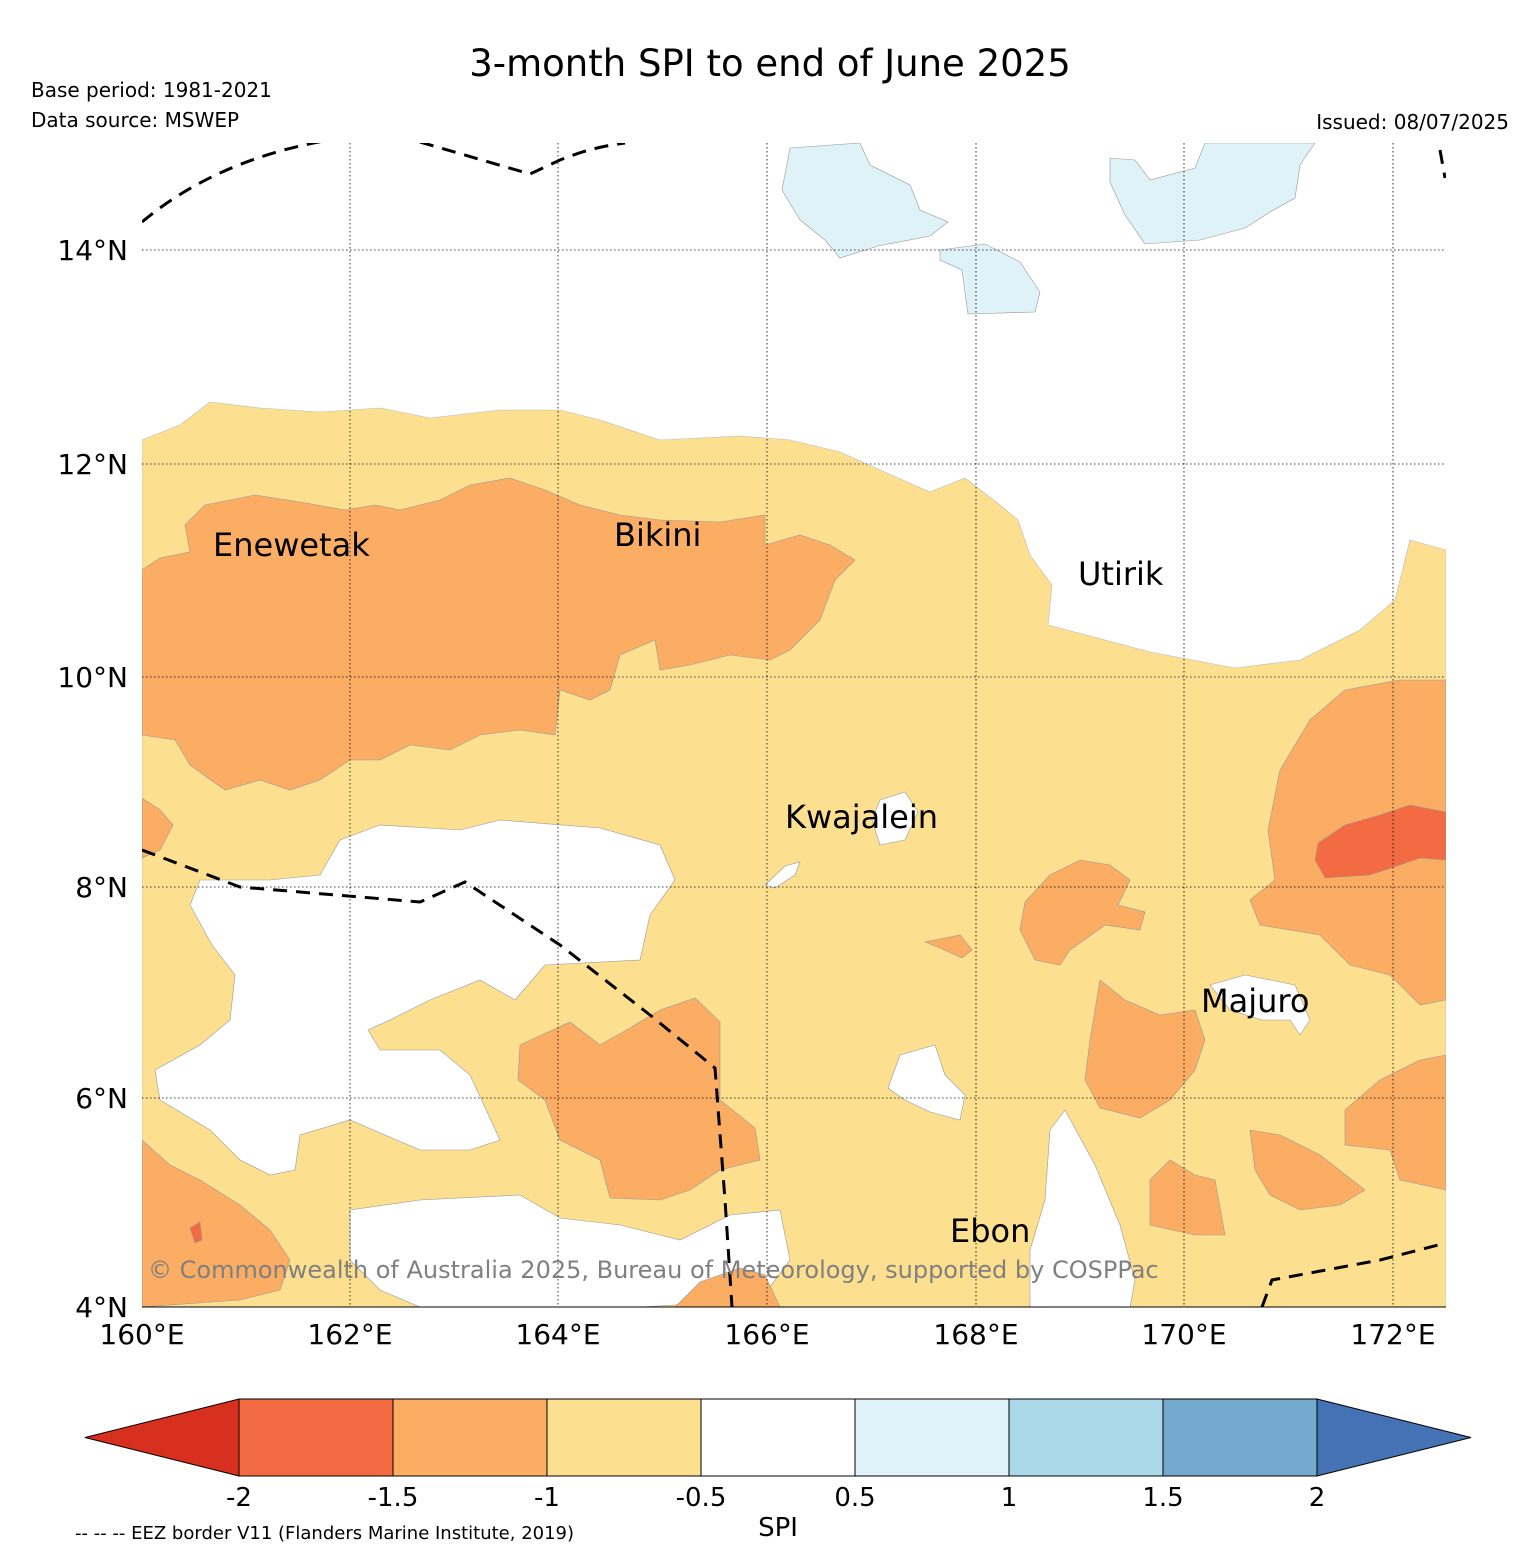  What do you see at coordinates (1121, 574) in the screenshot?
I see `place-label-utirik: Utirik` at bounding box center [1121, 574].